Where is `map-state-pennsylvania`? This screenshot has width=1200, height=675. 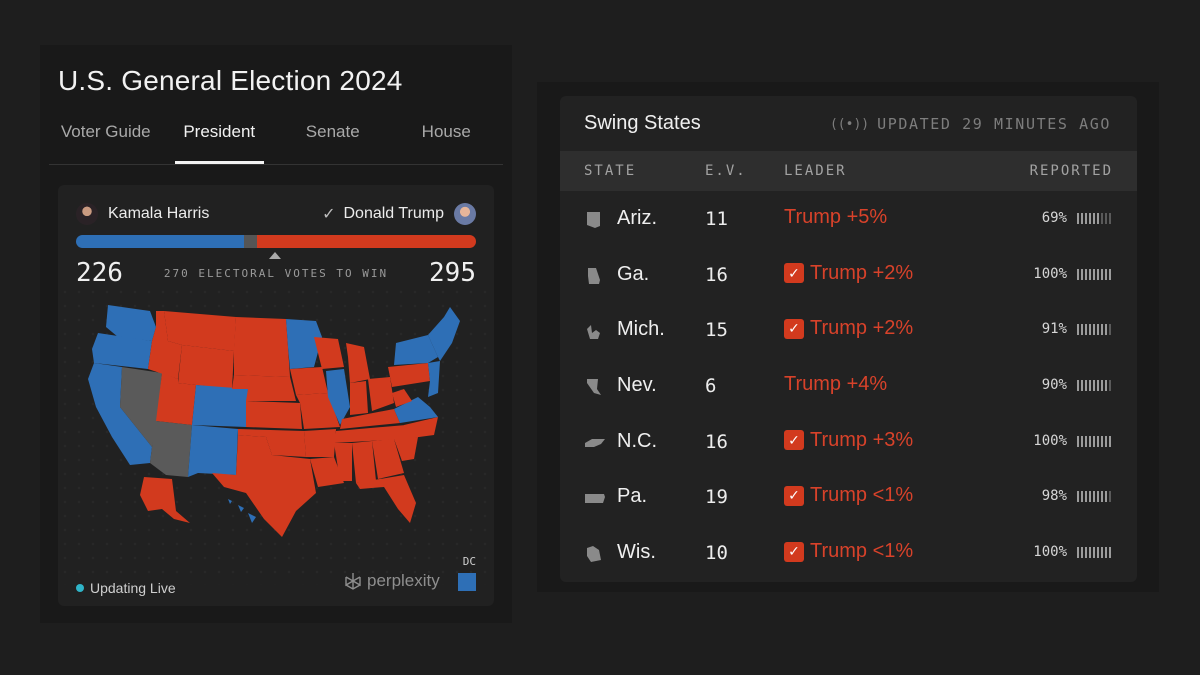 map-state-pennsylvania is located at coordinates (409, 375).